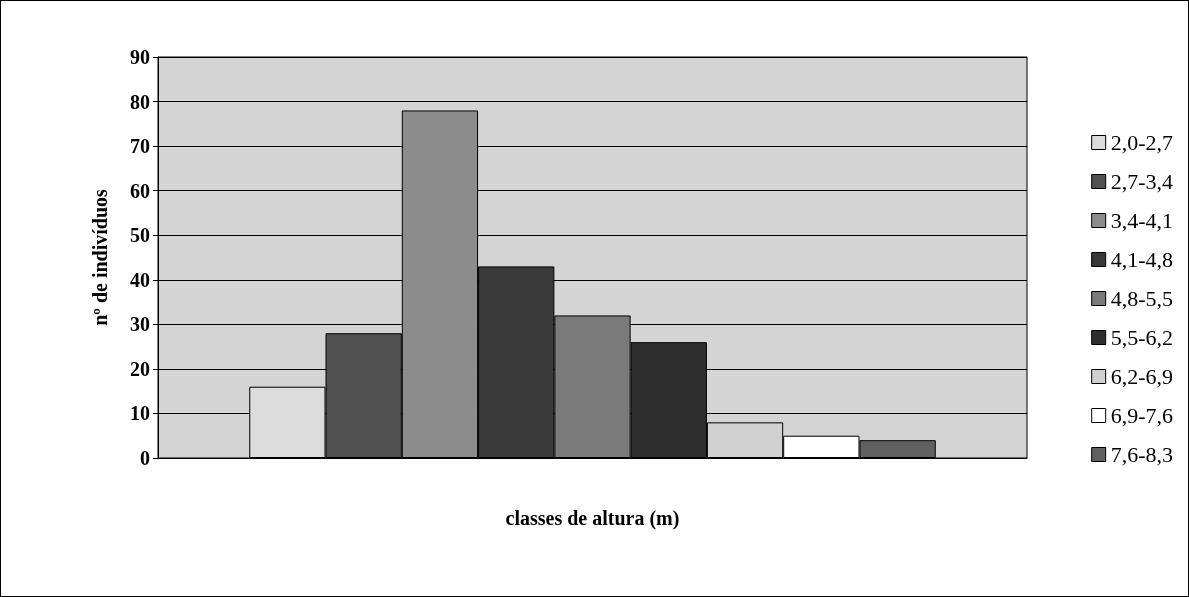 The width and height of the screenshot is (1189, 597). Describe the element at coordinates (1141, 454) in the screenshot. I see `legend-label: 7,6-8,3` at that location.